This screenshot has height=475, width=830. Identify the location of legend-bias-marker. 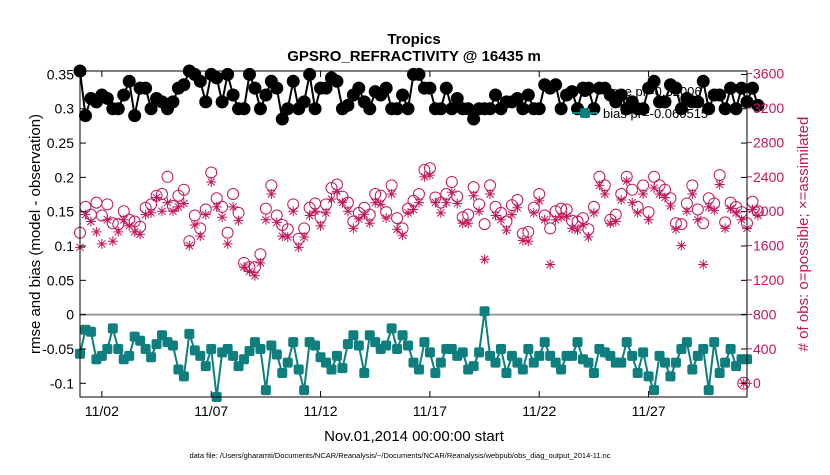
(585, 113).